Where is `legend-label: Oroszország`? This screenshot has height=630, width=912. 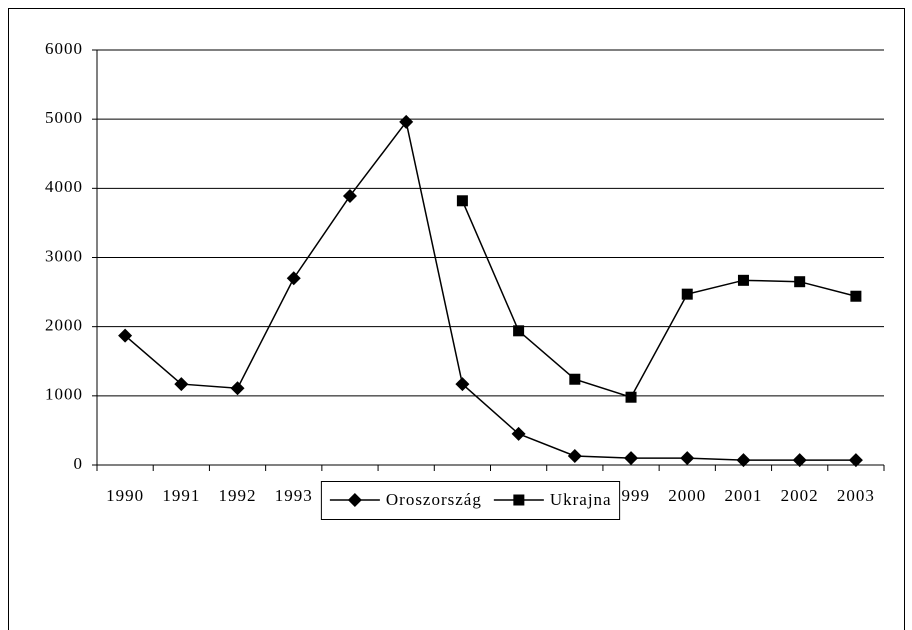 legend-label: Oroszország is located at coordinates (434, 499).